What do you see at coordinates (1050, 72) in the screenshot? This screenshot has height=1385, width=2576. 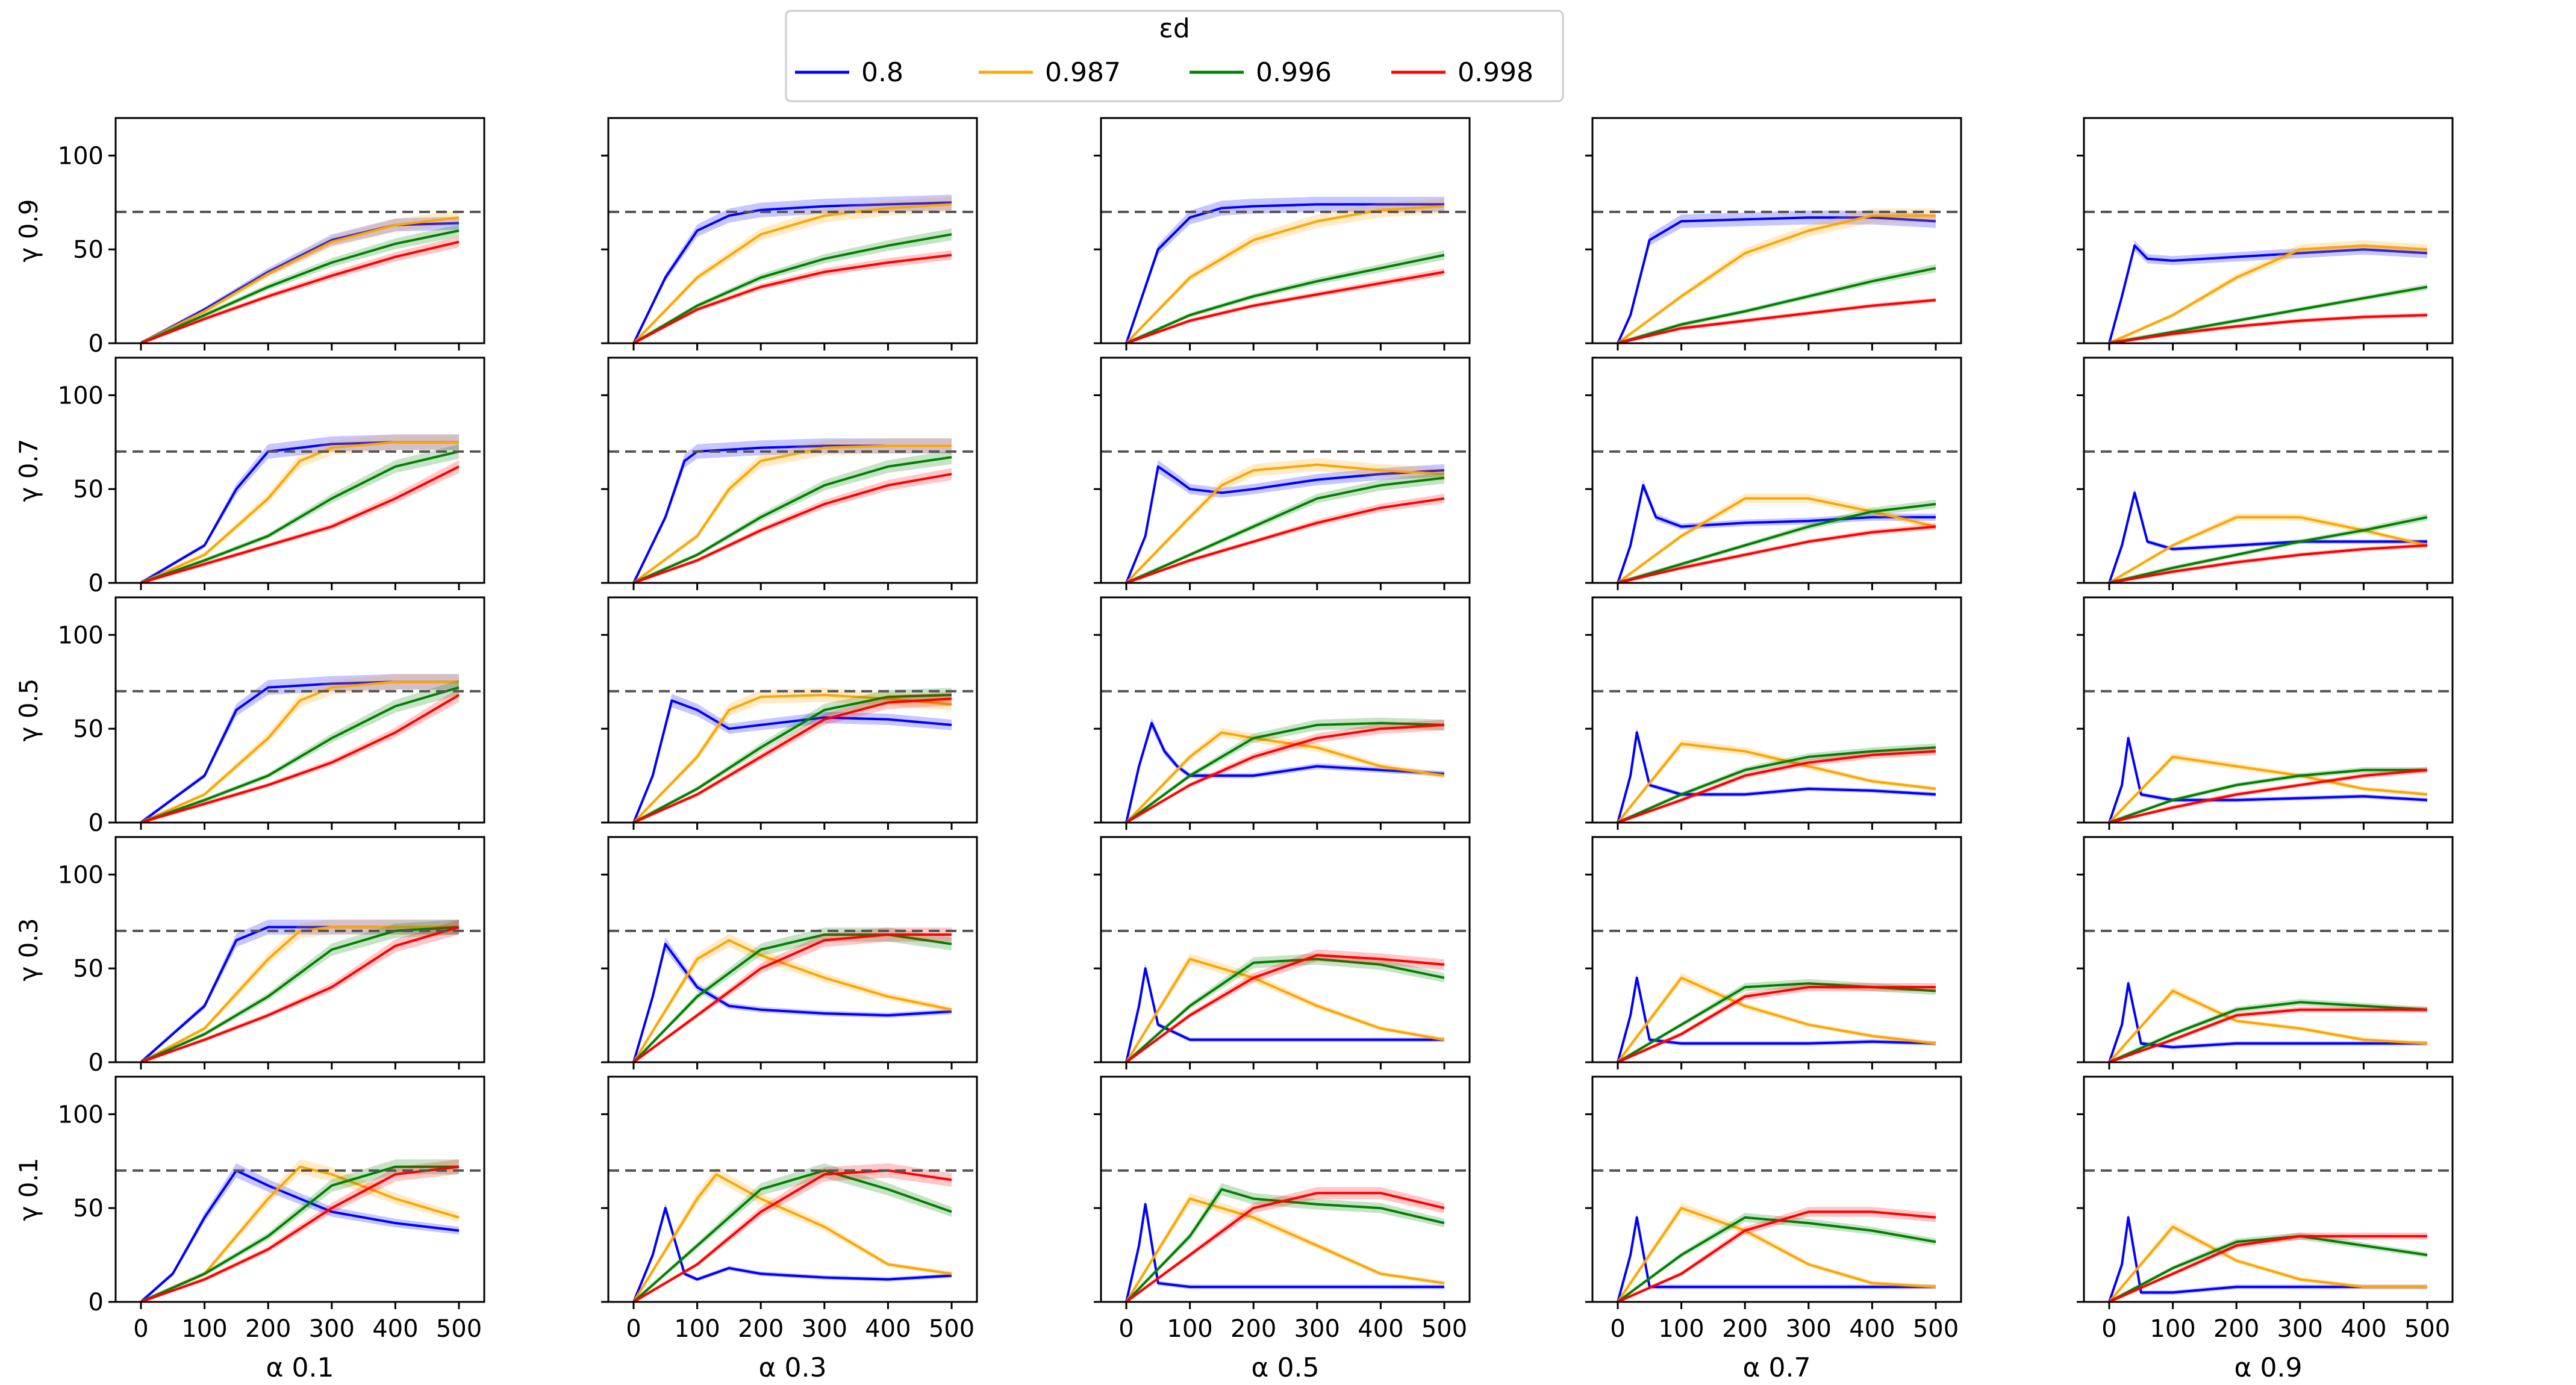 I see `legend-entry: 0.987` at bounding box center [1050, 72].